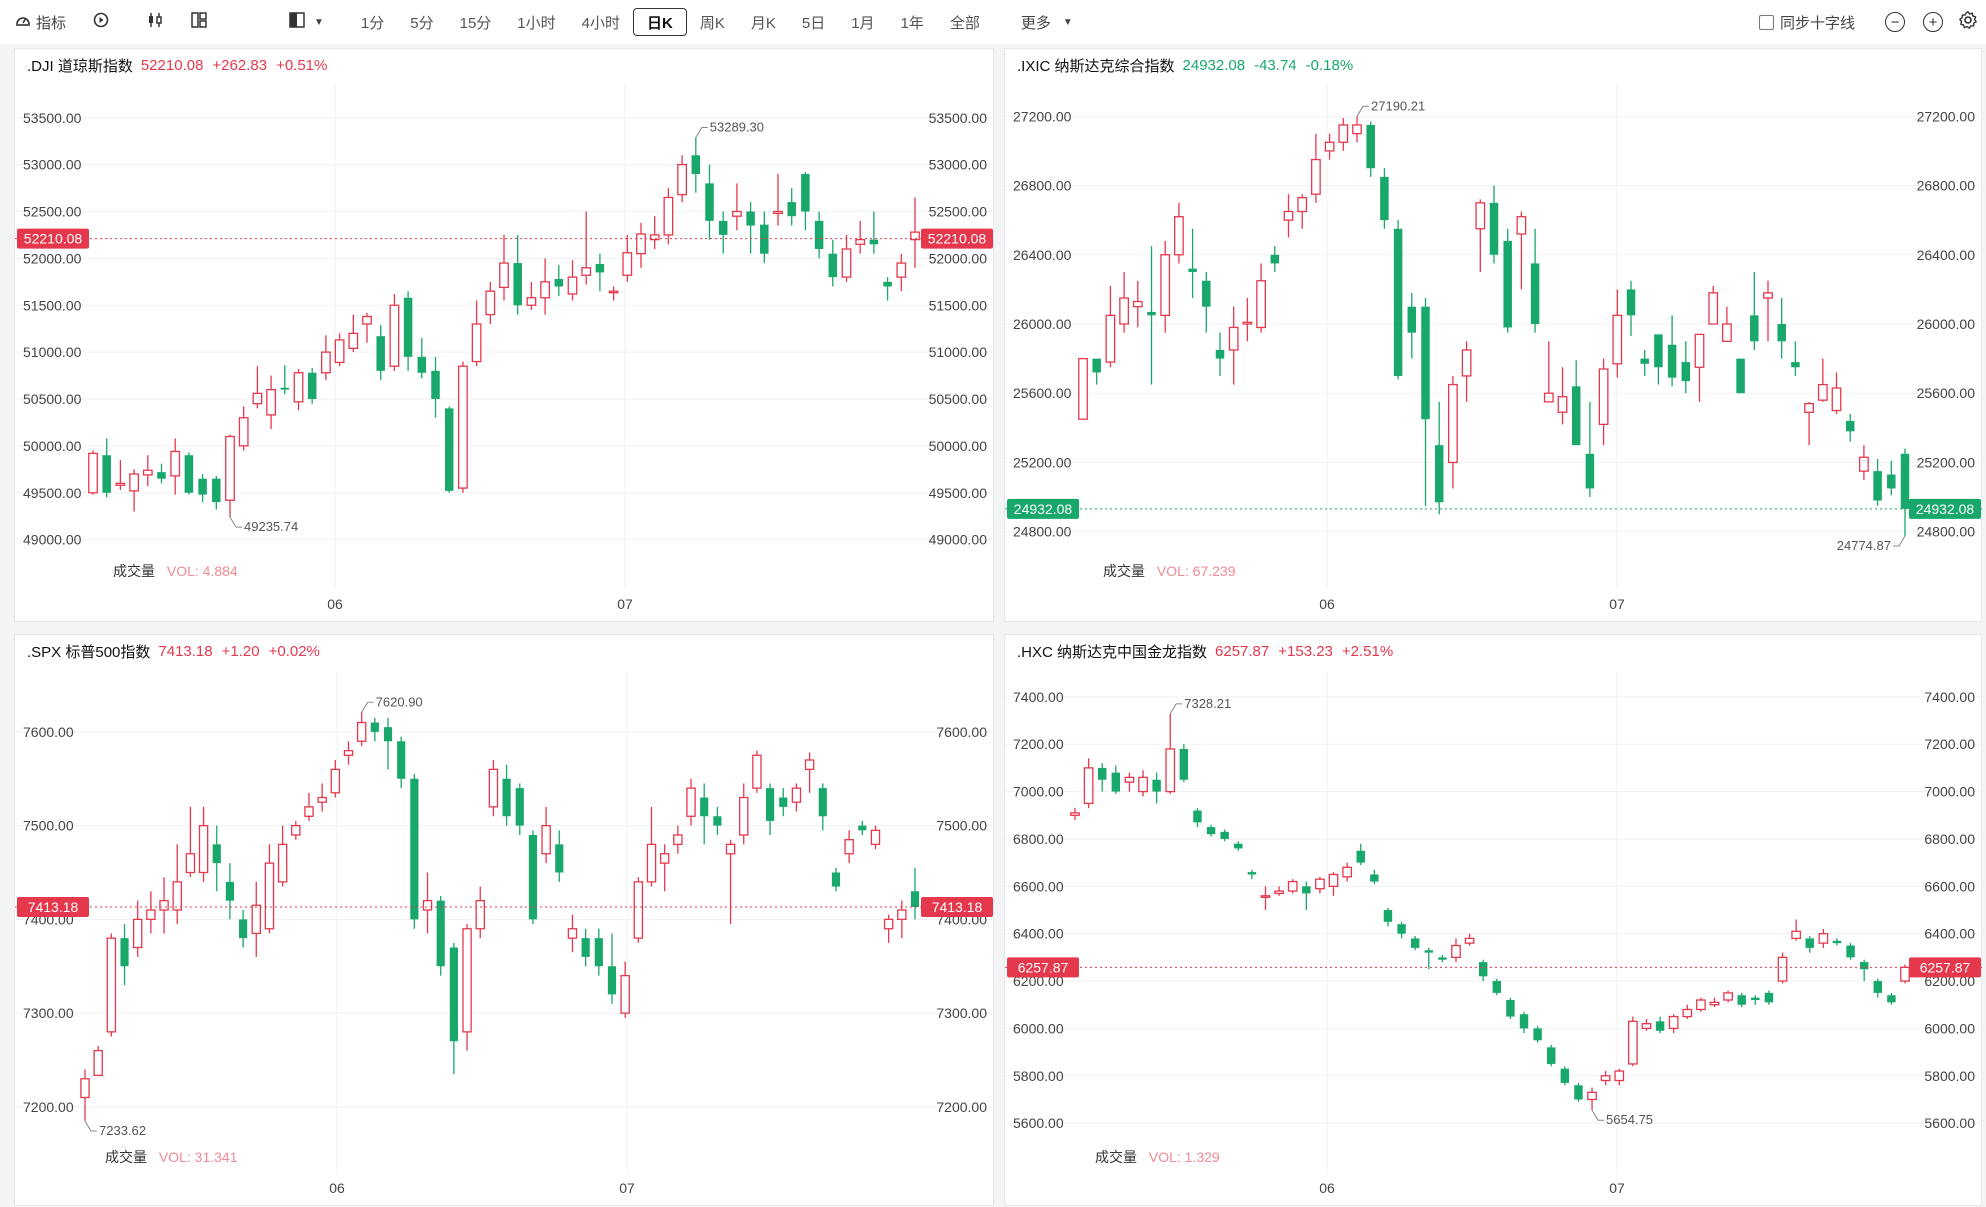 Image resolution: width=1986 pixels, height=1207 pixels. What do you see at coordinates (659, 22) in the screenshot?
I see `timeframe-tab: 日K` at bounding box center [659, 22].